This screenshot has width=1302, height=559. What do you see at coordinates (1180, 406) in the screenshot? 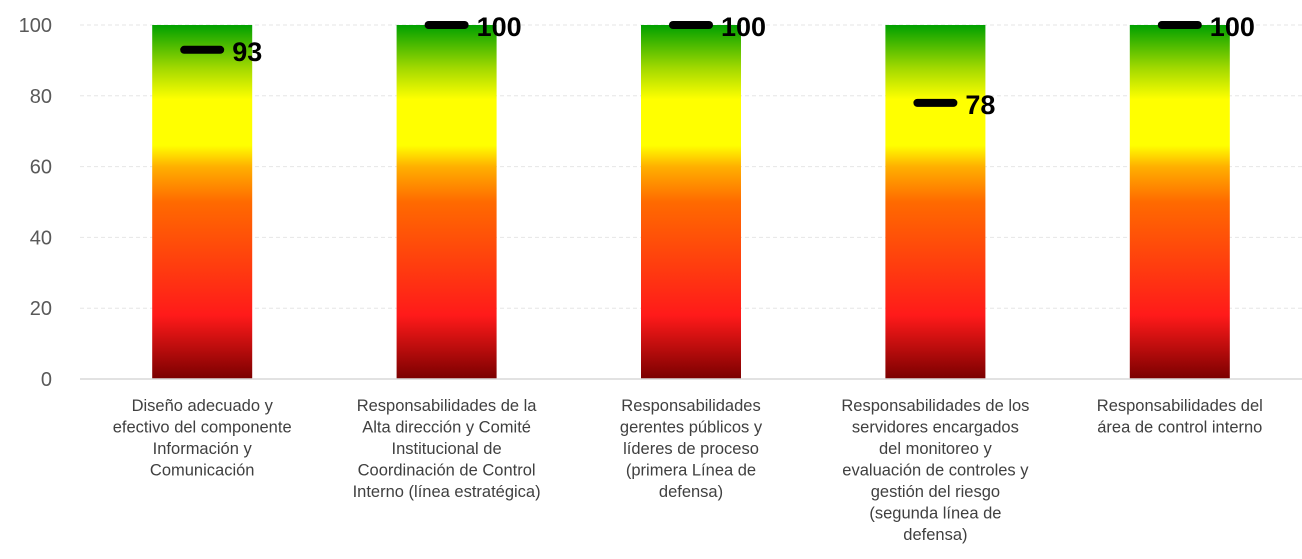
I see `category-label-line: Responsabilidades del` at bounding box center [1180, 406].